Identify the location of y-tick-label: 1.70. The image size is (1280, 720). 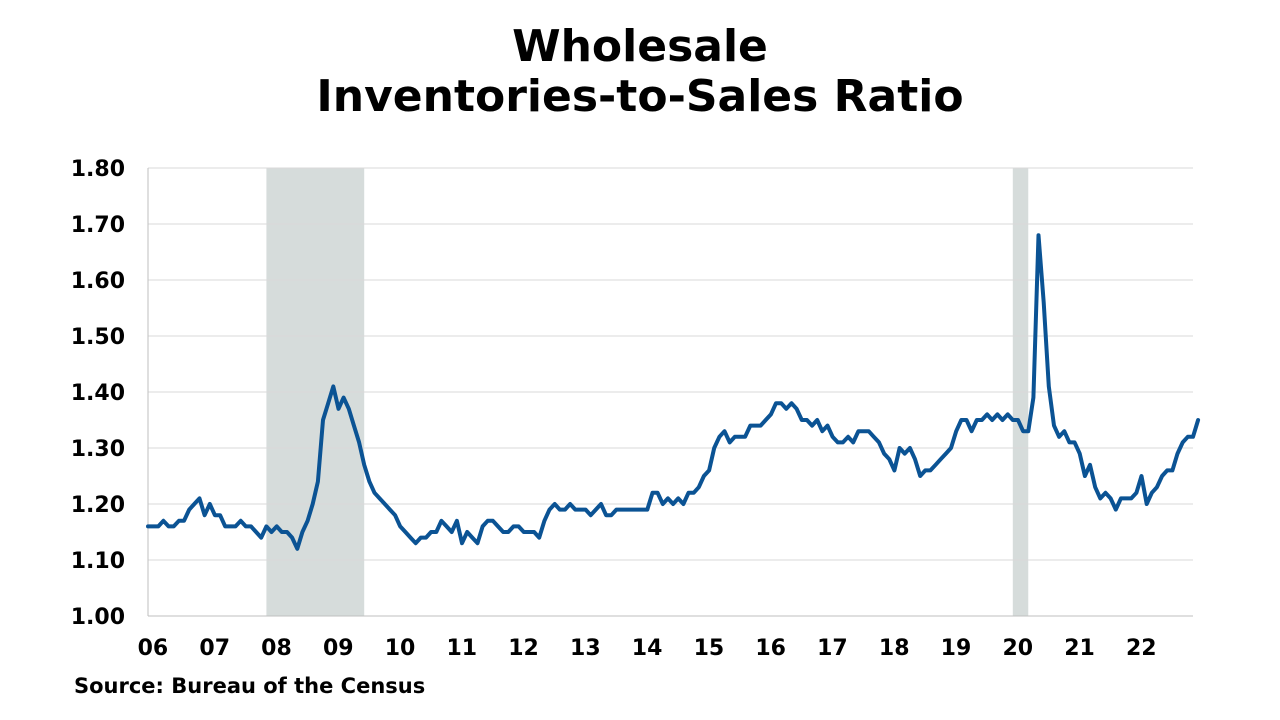
(98, 225).